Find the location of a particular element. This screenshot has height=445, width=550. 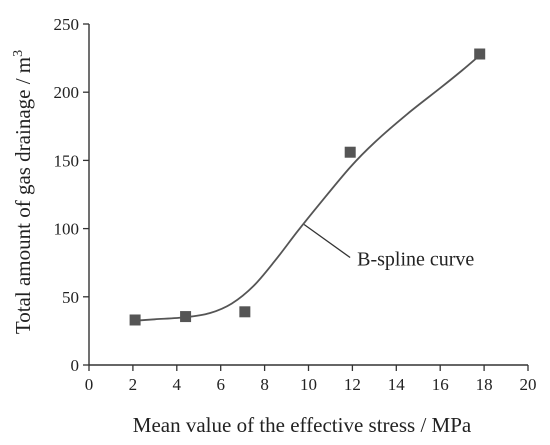

x-tick-label: 8 is located at coordinates (264, 384).